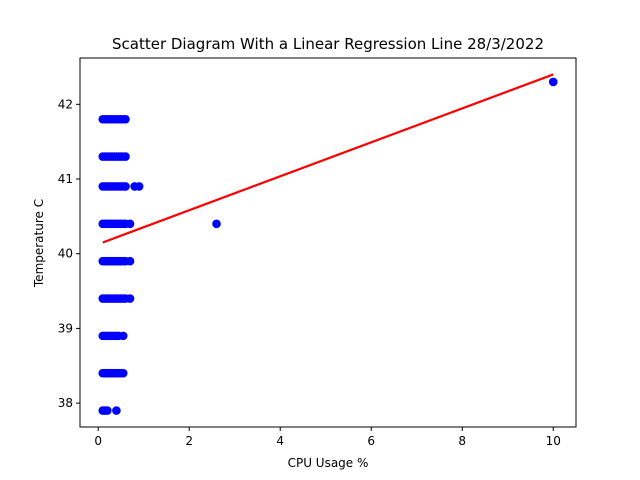 The width and height of the screenshot is (640, 480). Describe the element at coordinates (65, 328) in the screenshot. I see `y-tick-label: 39` at that location.